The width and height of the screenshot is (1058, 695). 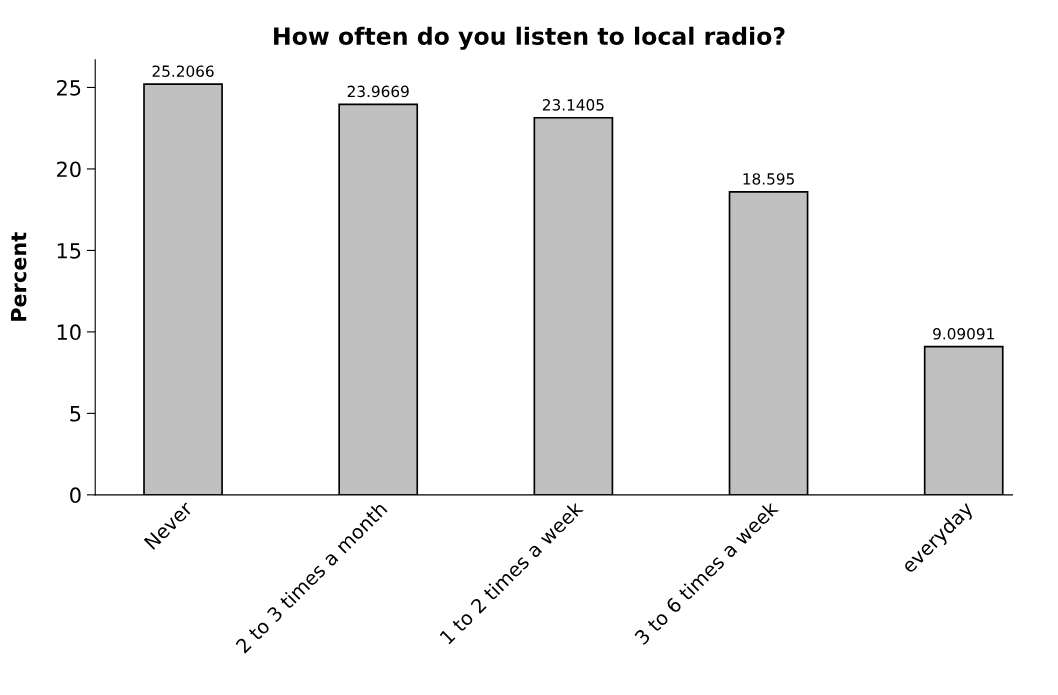 I want to click on data-label: 18.595, so click(x=768, y=179).